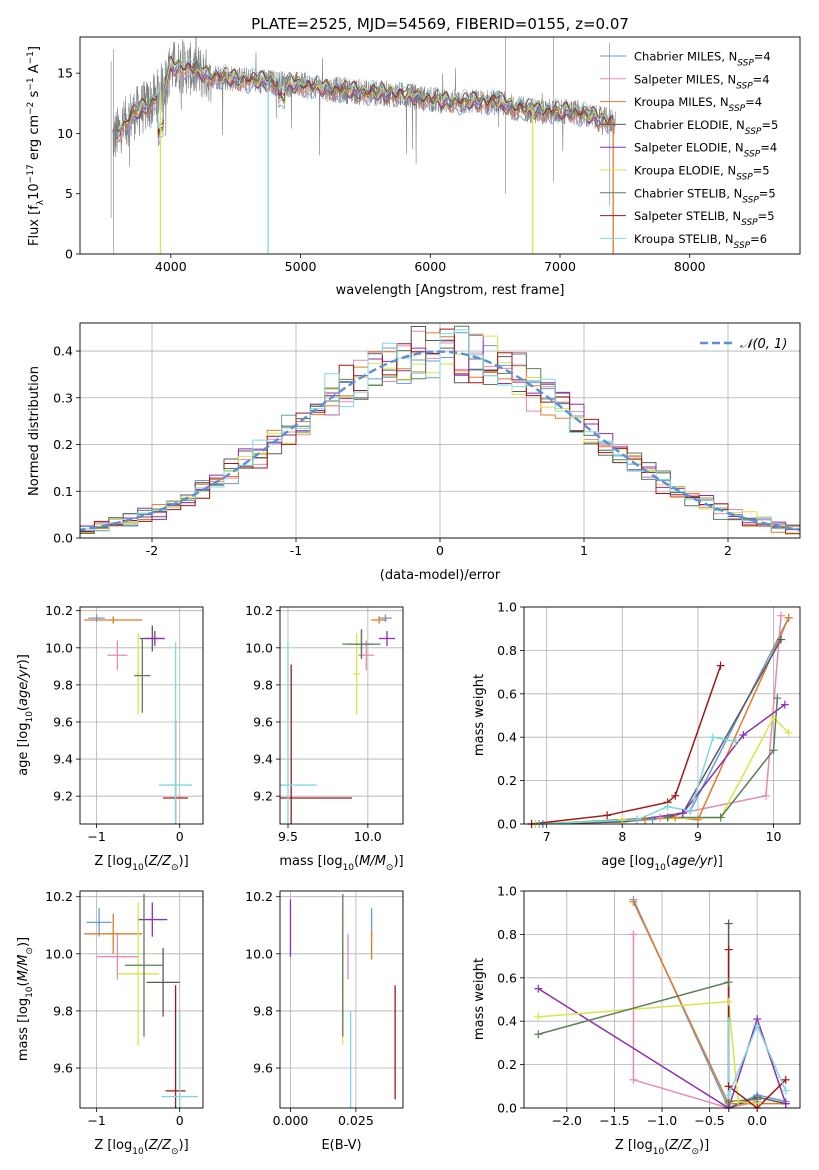 The image size is (819, 1170). I want to click on x-tick-label: 5000, so click(301, 266).